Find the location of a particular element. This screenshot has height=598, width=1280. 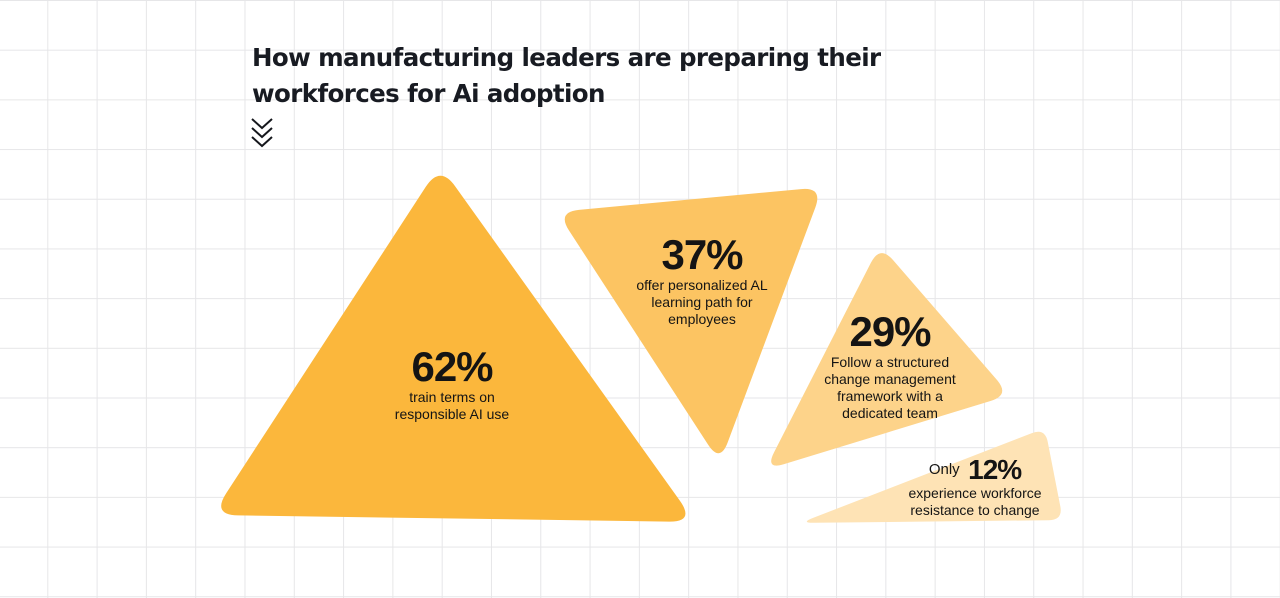

stat-value: 62% is located at coordinates (452, 366).